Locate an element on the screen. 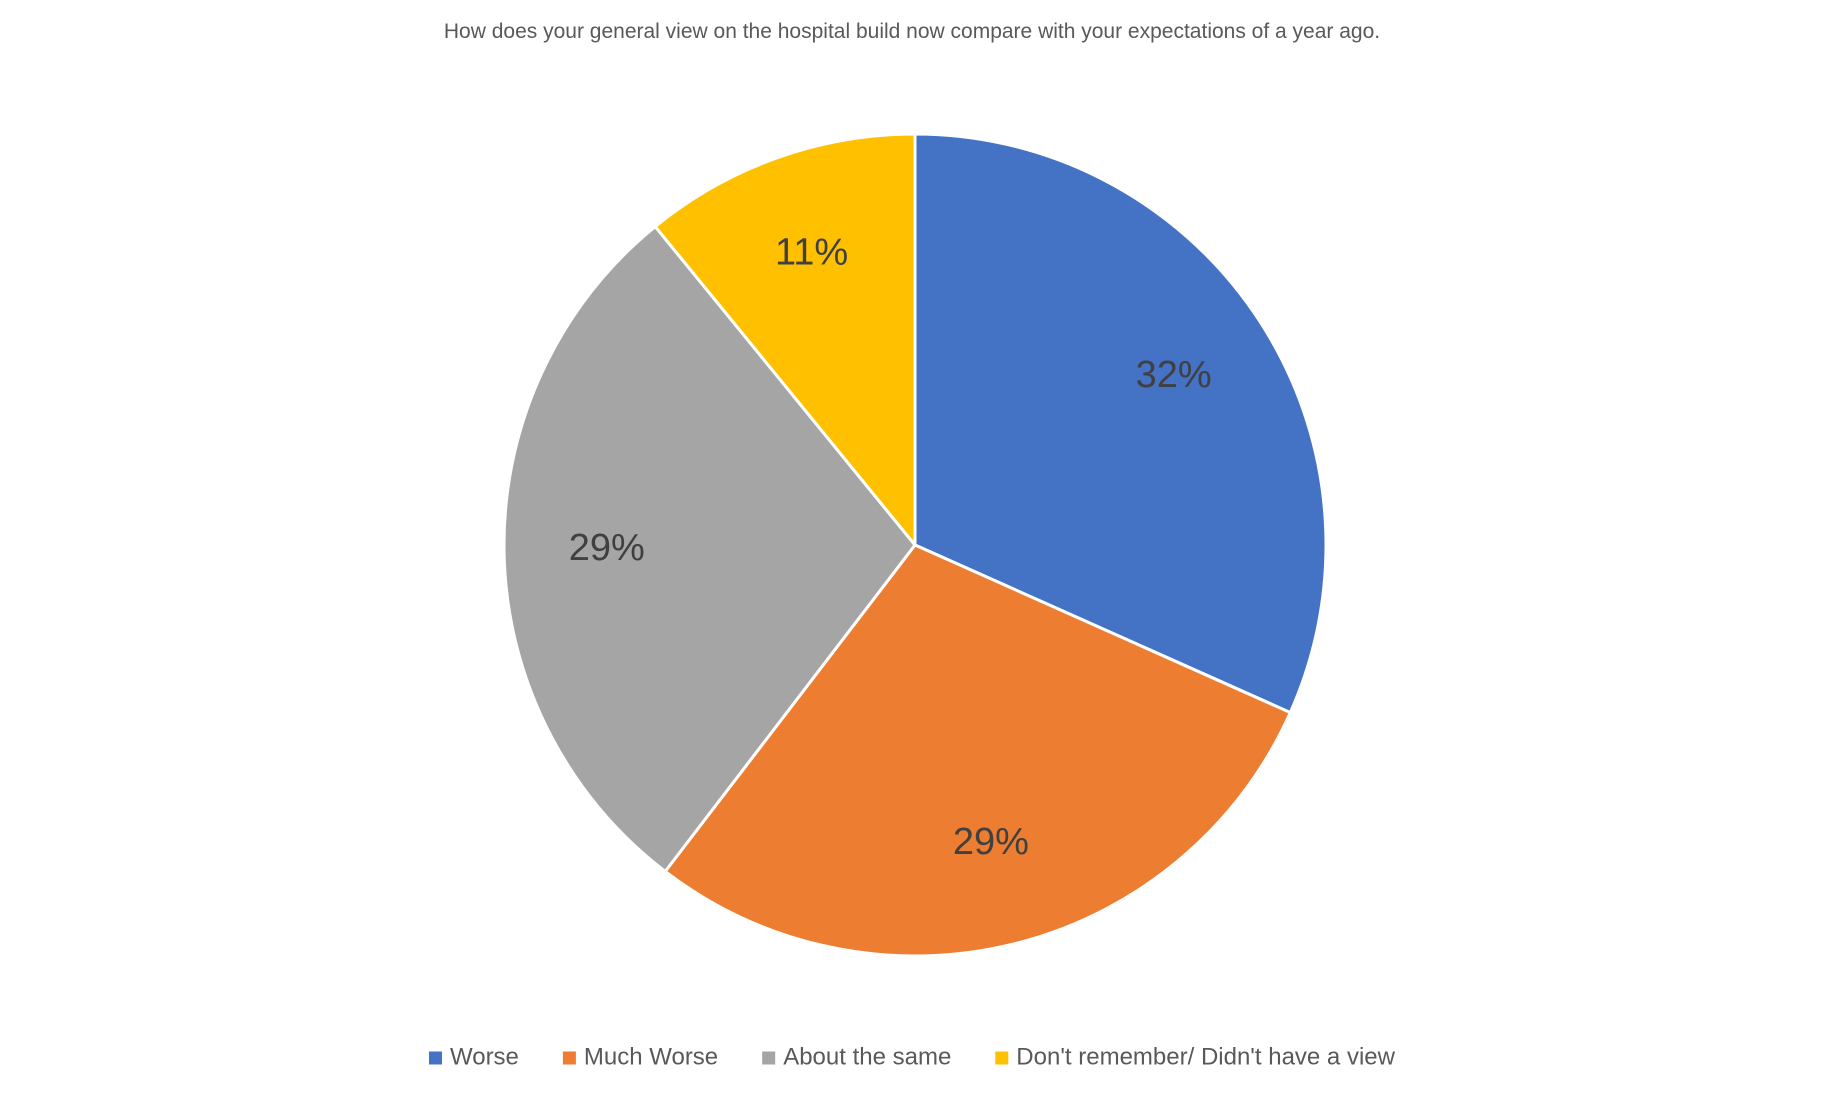 Image resolution: width=1825 pixels, height=1094 pixels. legend-item-much-worse: Much Worse is located at coordinates (640, 1056).